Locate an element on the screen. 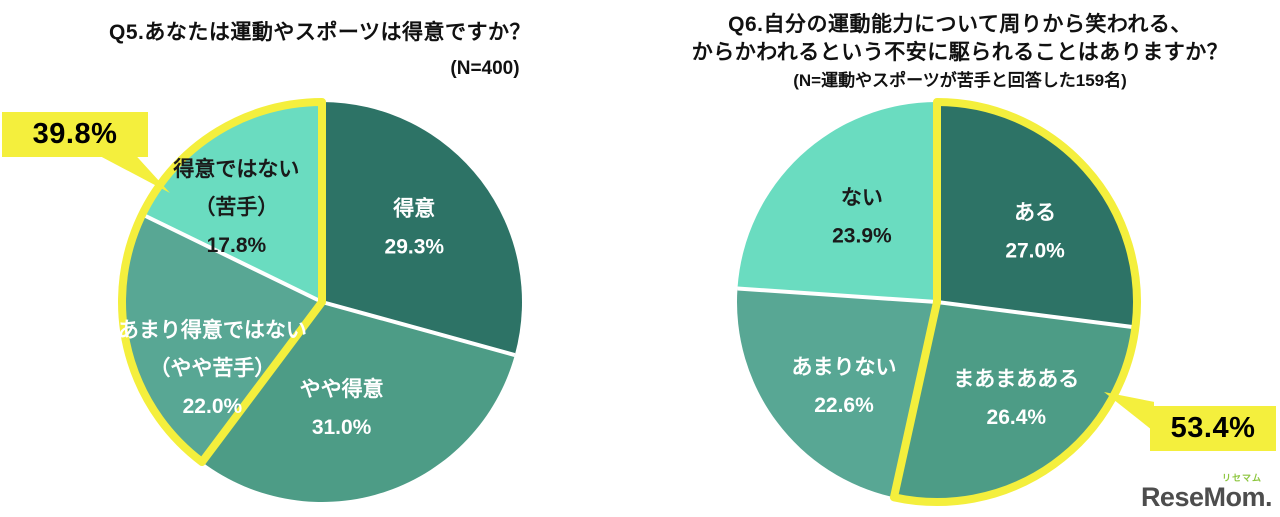 This screenshot has height=517, width=1280. pie-slice-22.0% is located at coordinates (222, 338).